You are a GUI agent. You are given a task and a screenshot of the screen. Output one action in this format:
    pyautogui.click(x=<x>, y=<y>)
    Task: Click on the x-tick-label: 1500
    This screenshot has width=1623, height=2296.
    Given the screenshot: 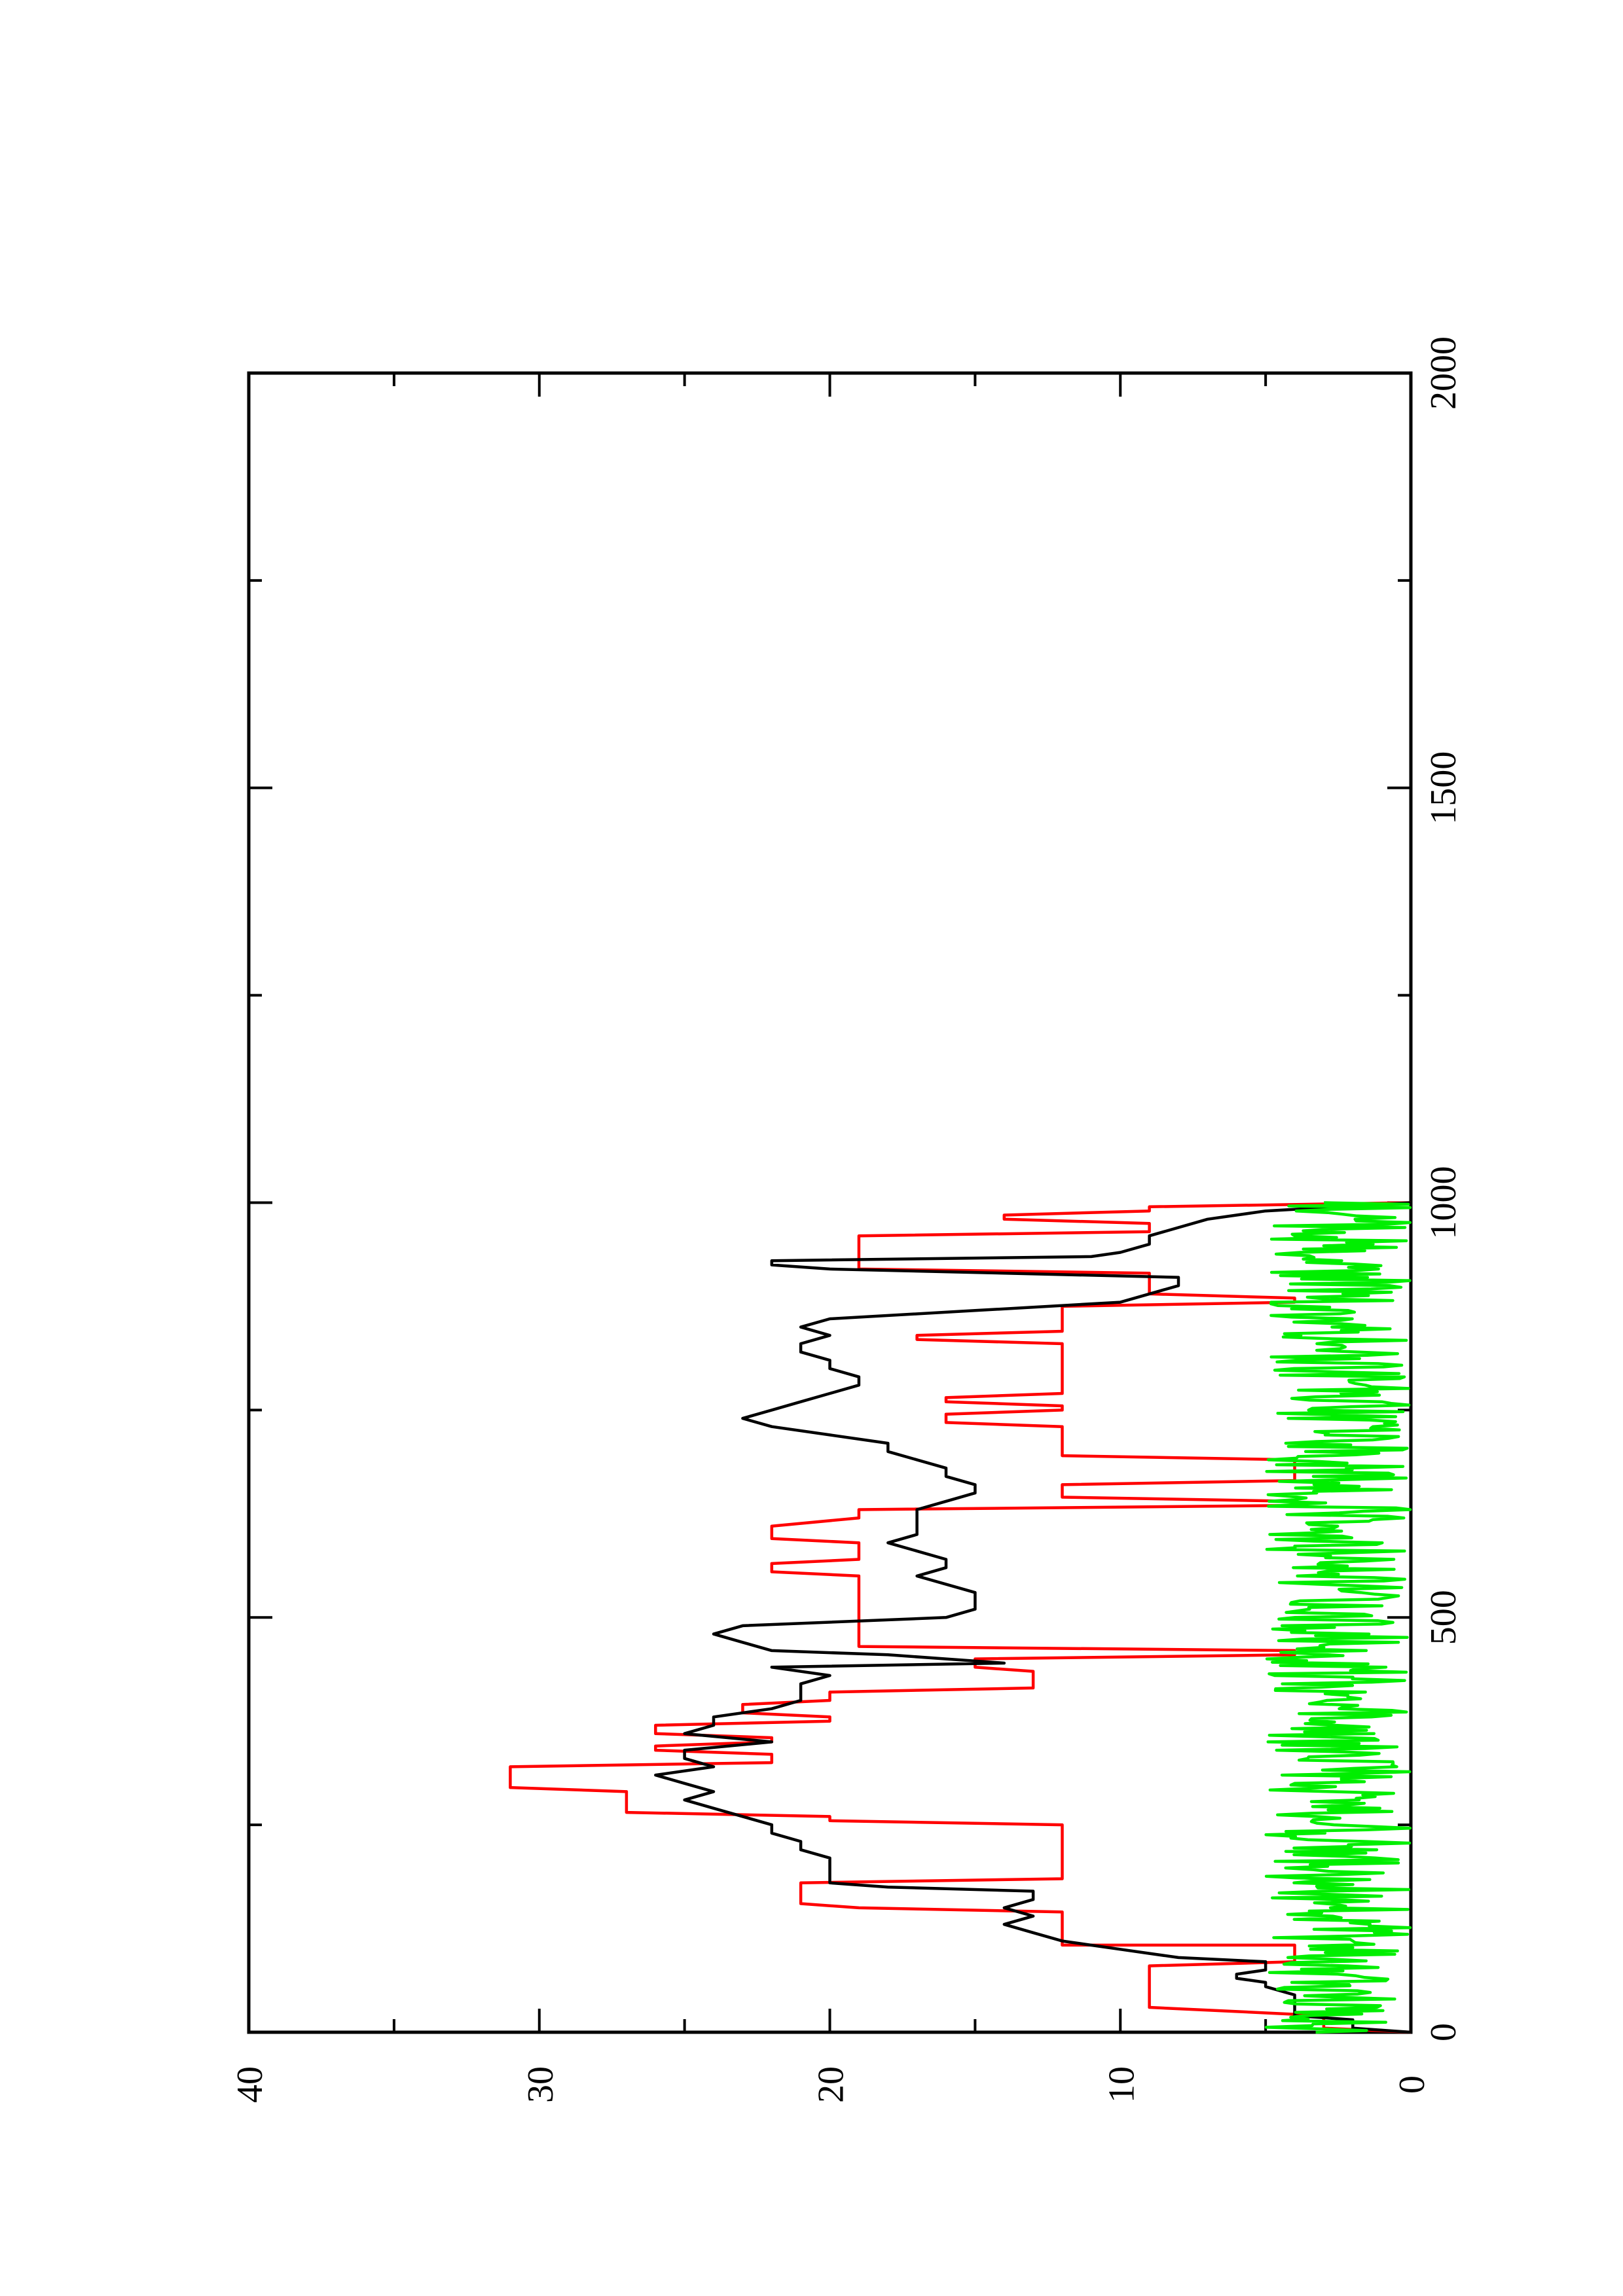 What is the action you would take?
    pyautogui.click(x=1443, y=788)
    